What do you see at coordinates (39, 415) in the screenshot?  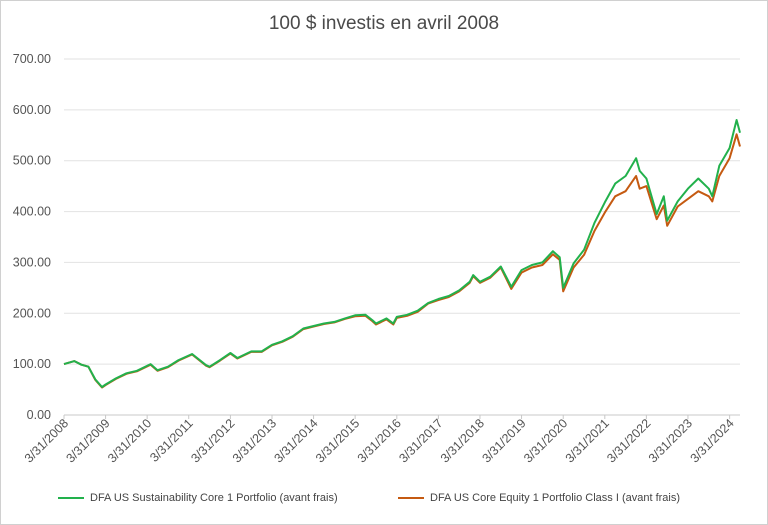 I see `y-tick-label: 0.00` at bounding box center [39, 415].